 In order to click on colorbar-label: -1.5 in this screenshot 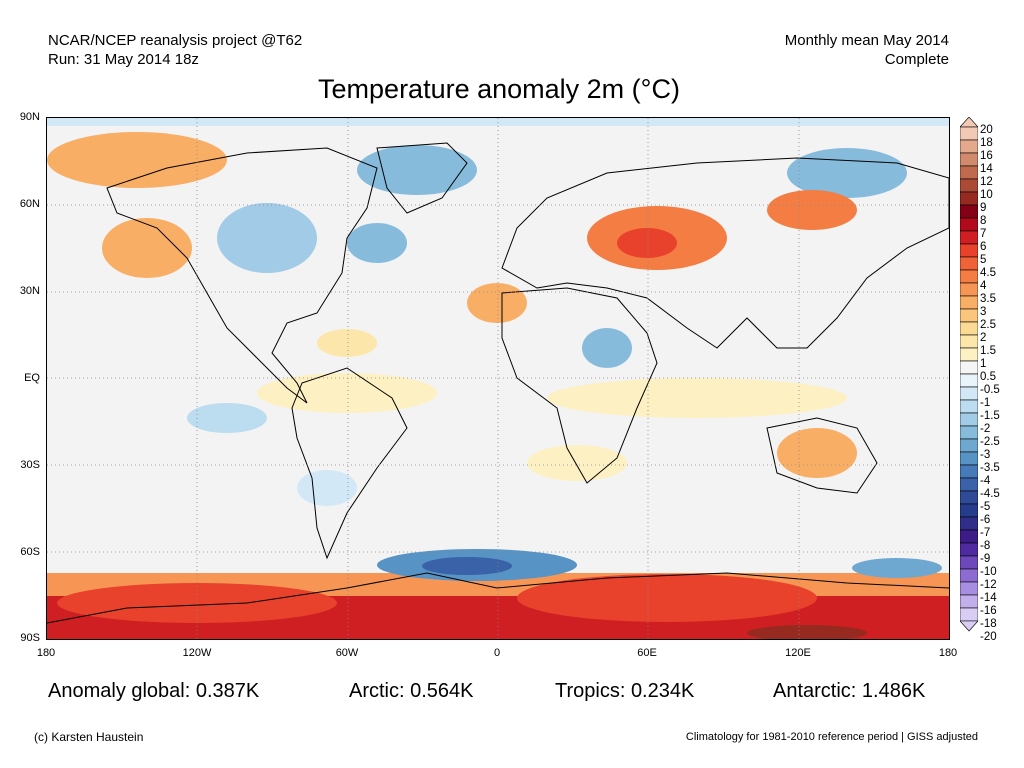, I will do `click(990, 416)`.